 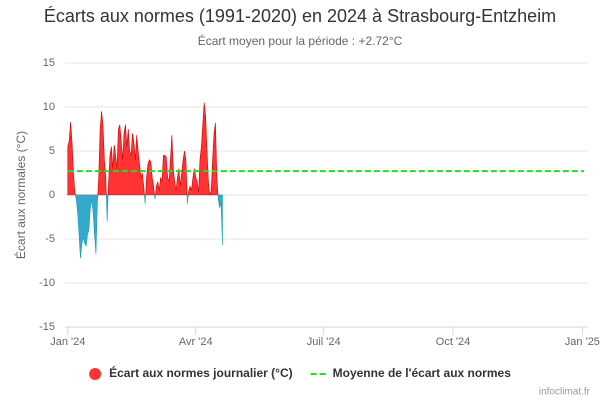 What do you see at coordinates (52, 195) in the screenshot?
I see `y-tick-label: 0` at bounding box center [52, 195].